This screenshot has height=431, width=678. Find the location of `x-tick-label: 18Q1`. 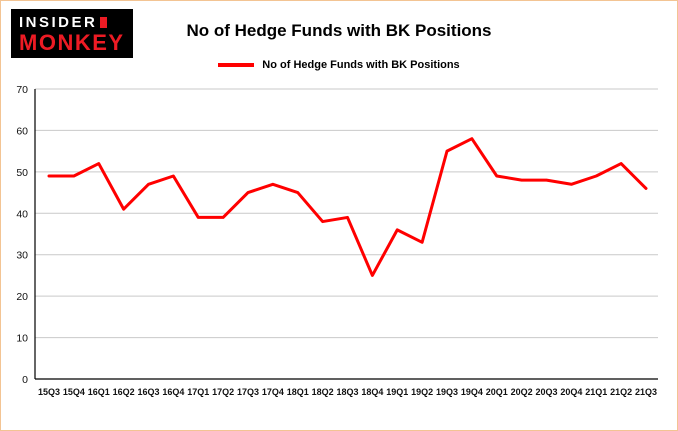

x-tick-label: 18Q1 is located at coordinates (298, 392).